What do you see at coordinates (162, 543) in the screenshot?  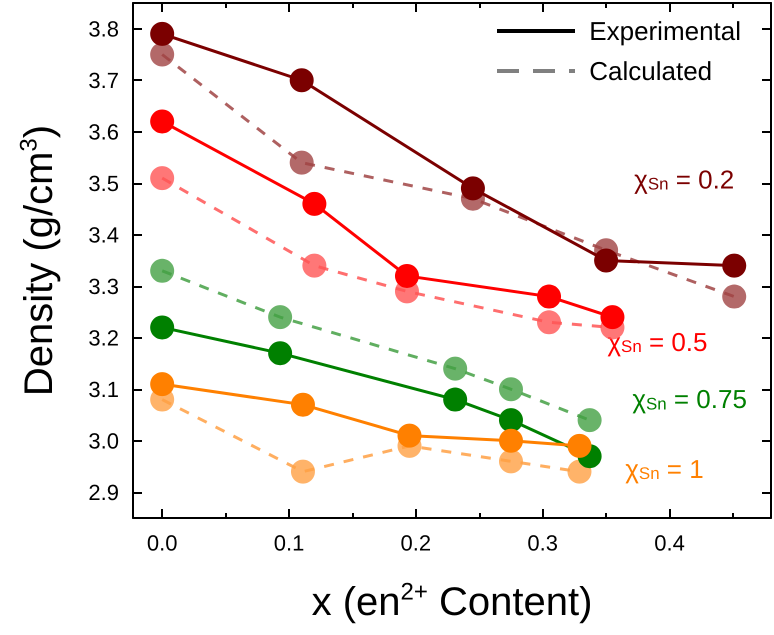 I see `x-tick-label: 0.0` at bounding box center [162, 543].